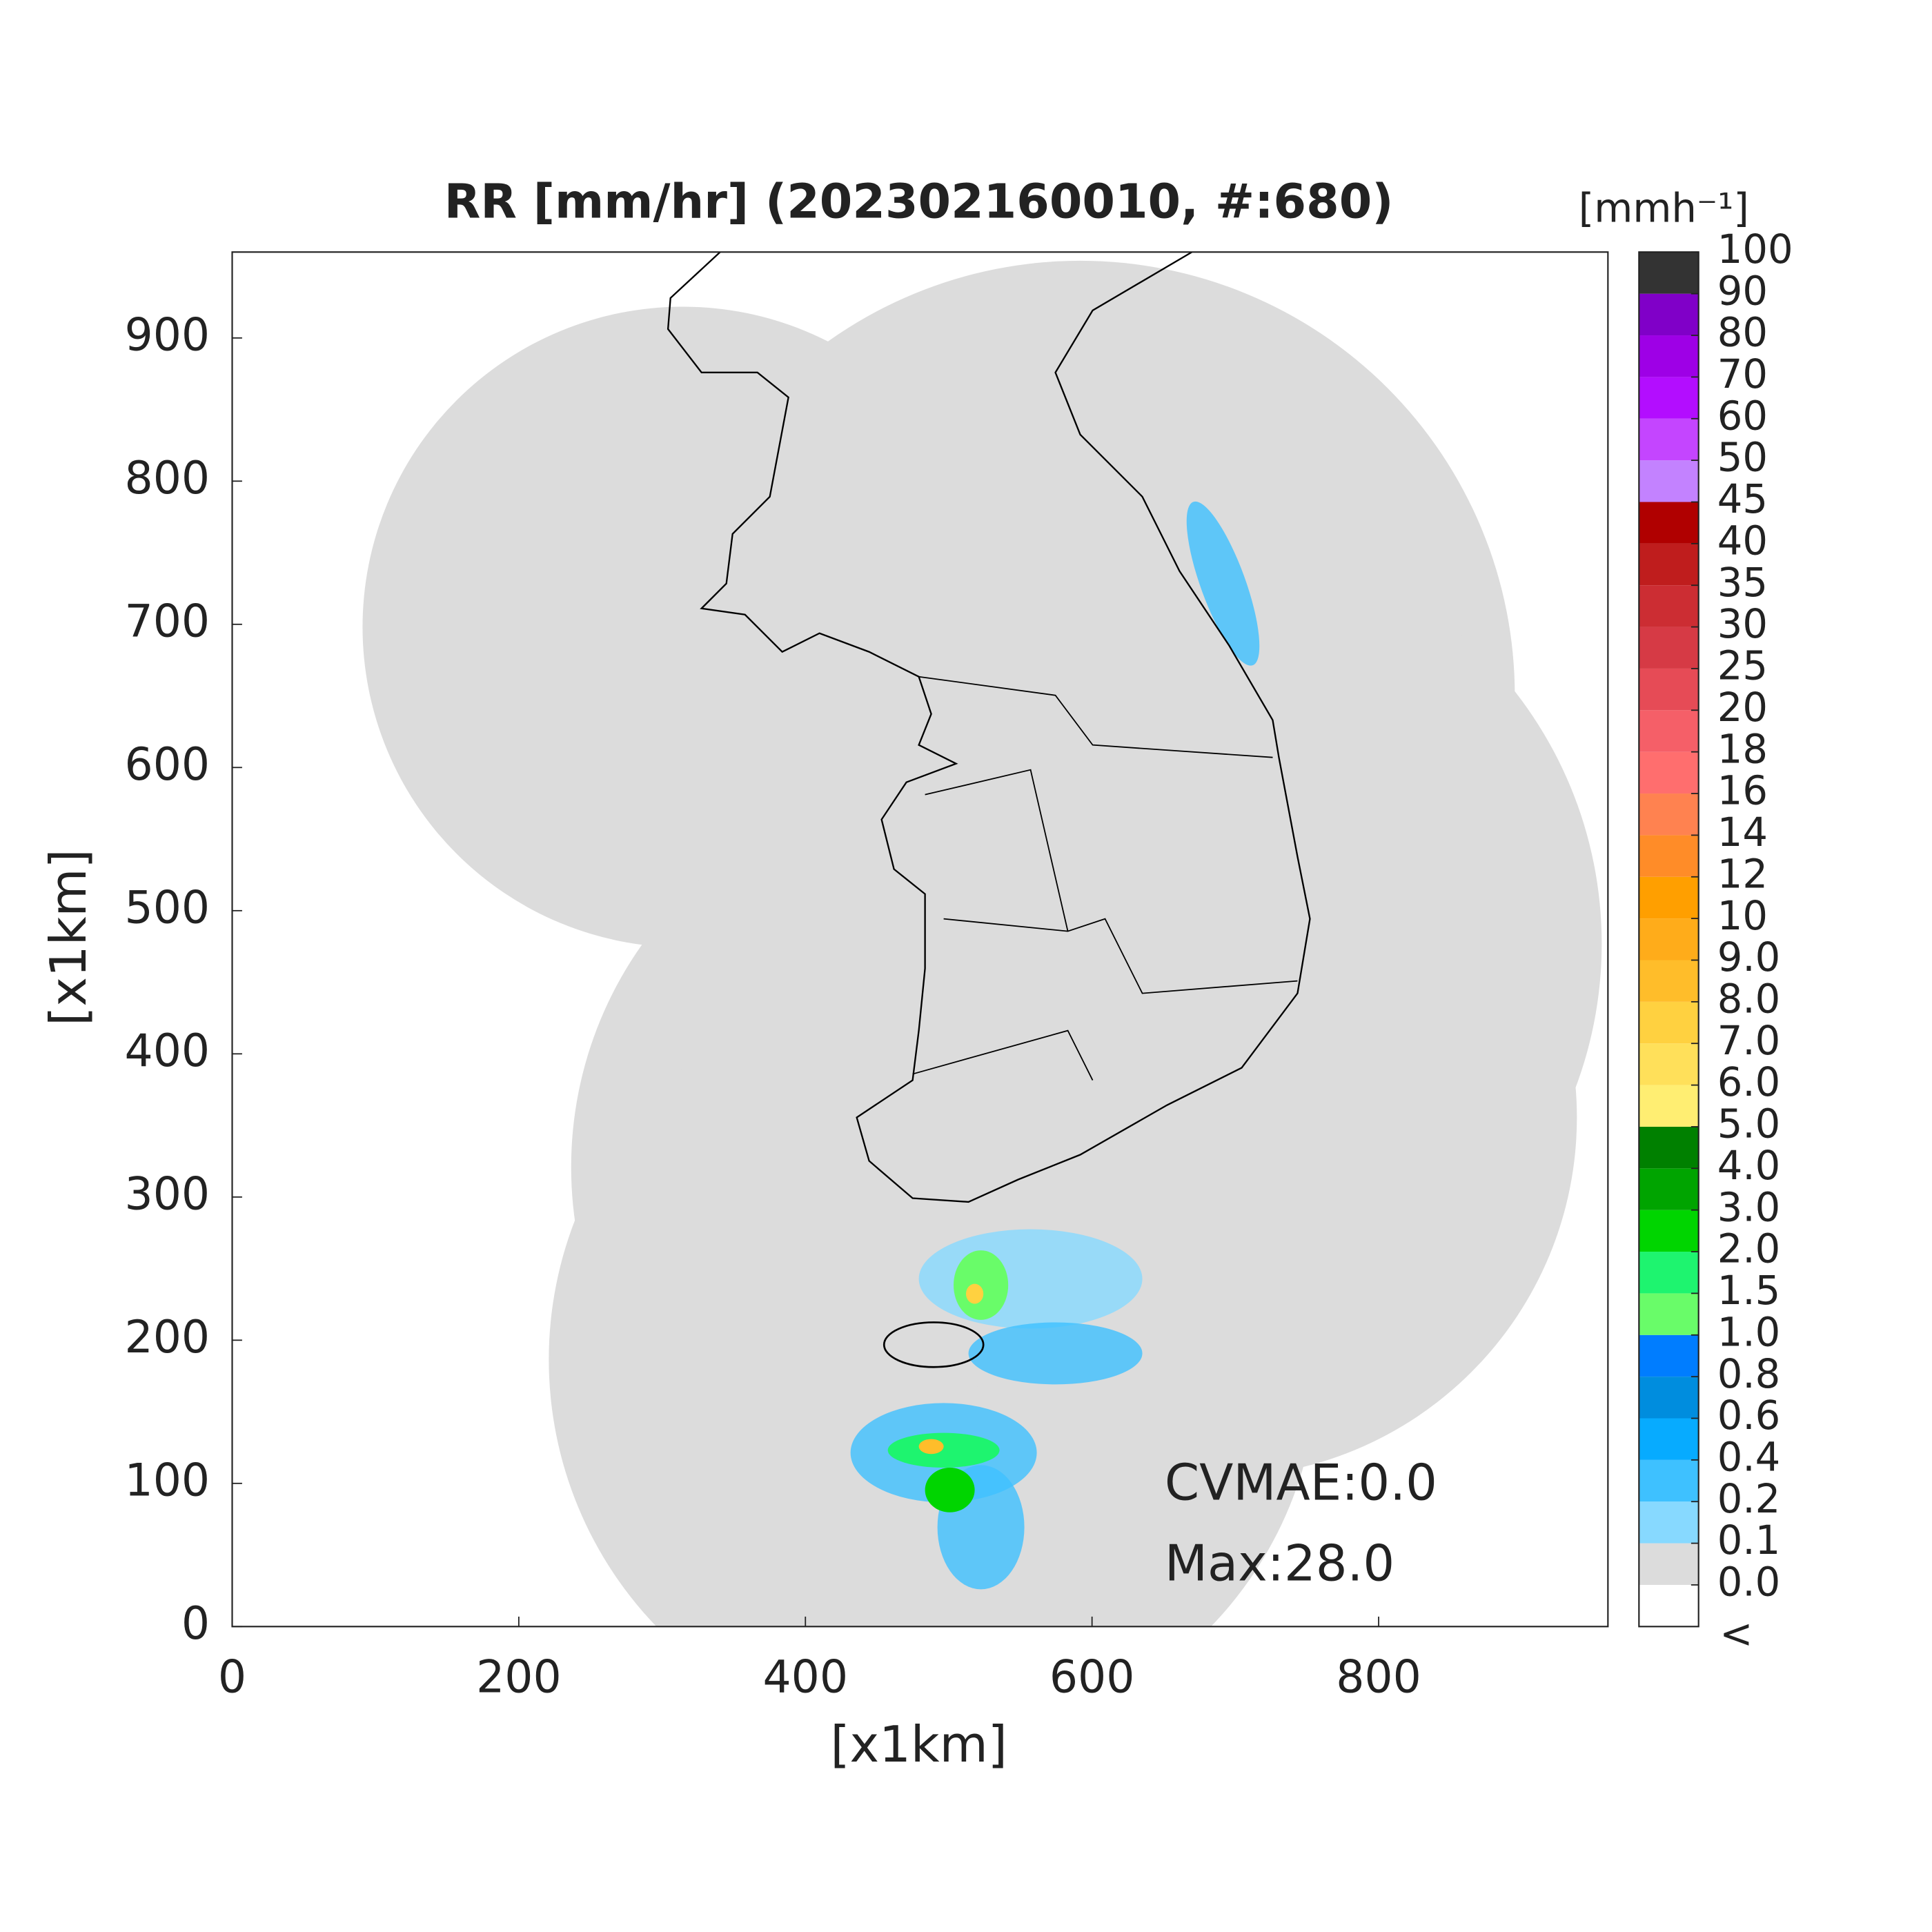 This screenshot has height=1932, width=1932. Describe the element at coordinates (1749, 1415) in the screenshot. I see `colorbar-tick-label: 0.6` at that location.